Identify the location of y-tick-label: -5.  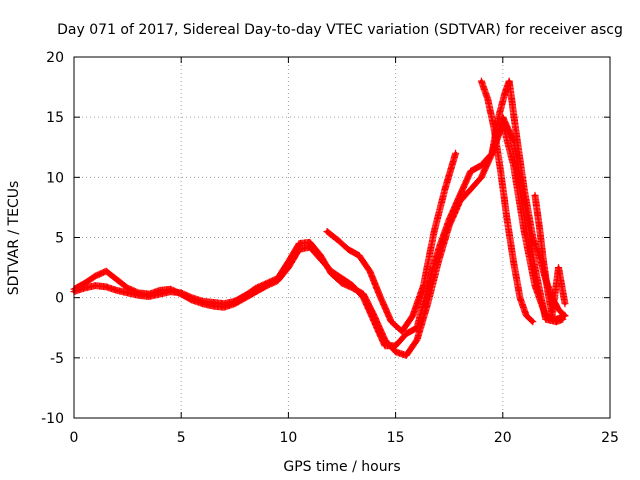
(57, 359).